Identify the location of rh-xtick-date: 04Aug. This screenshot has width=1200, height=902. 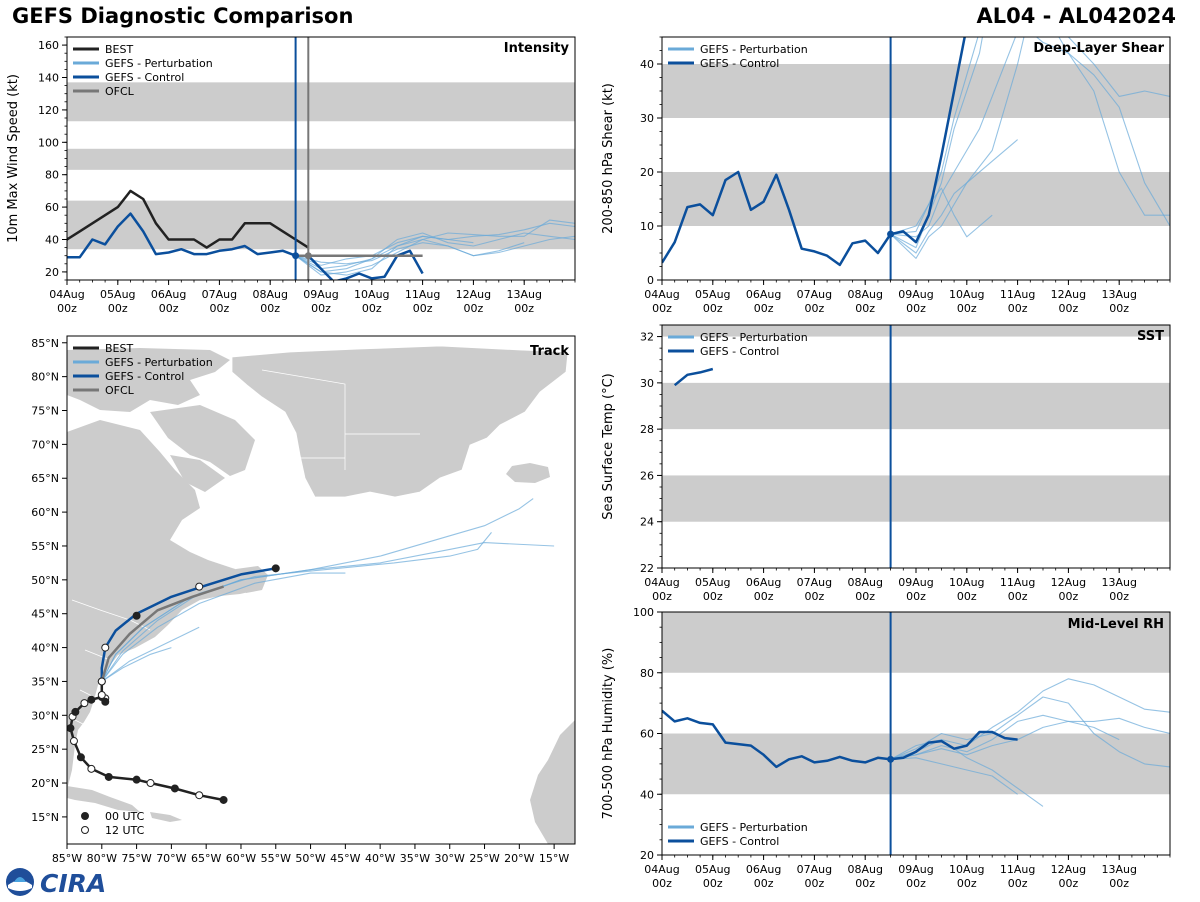
(661, 869).